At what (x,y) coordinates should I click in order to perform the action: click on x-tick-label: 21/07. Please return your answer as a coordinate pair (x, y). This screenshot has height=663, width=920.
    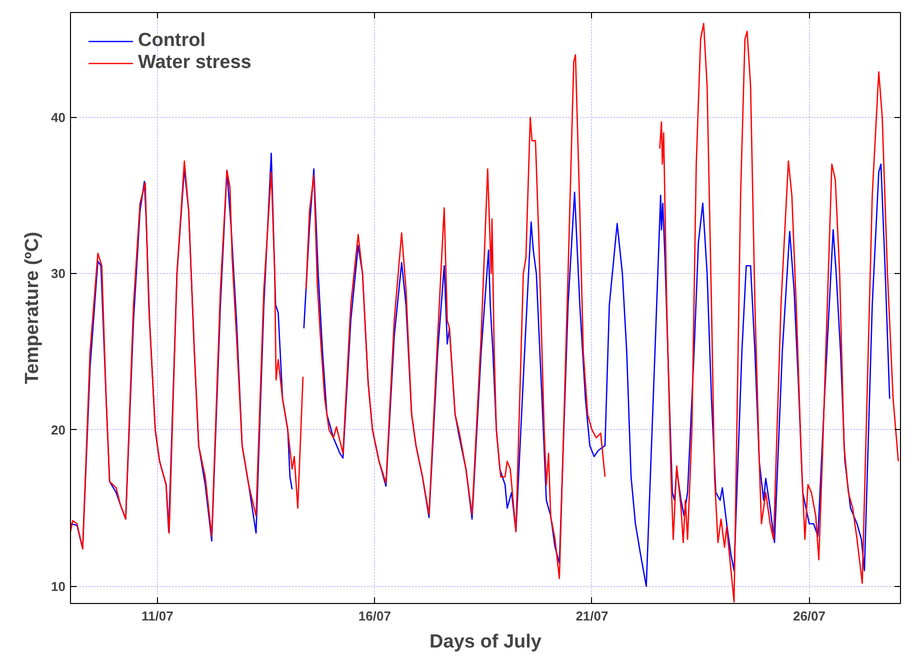
    Looking at the image, I should click on (592, 616).